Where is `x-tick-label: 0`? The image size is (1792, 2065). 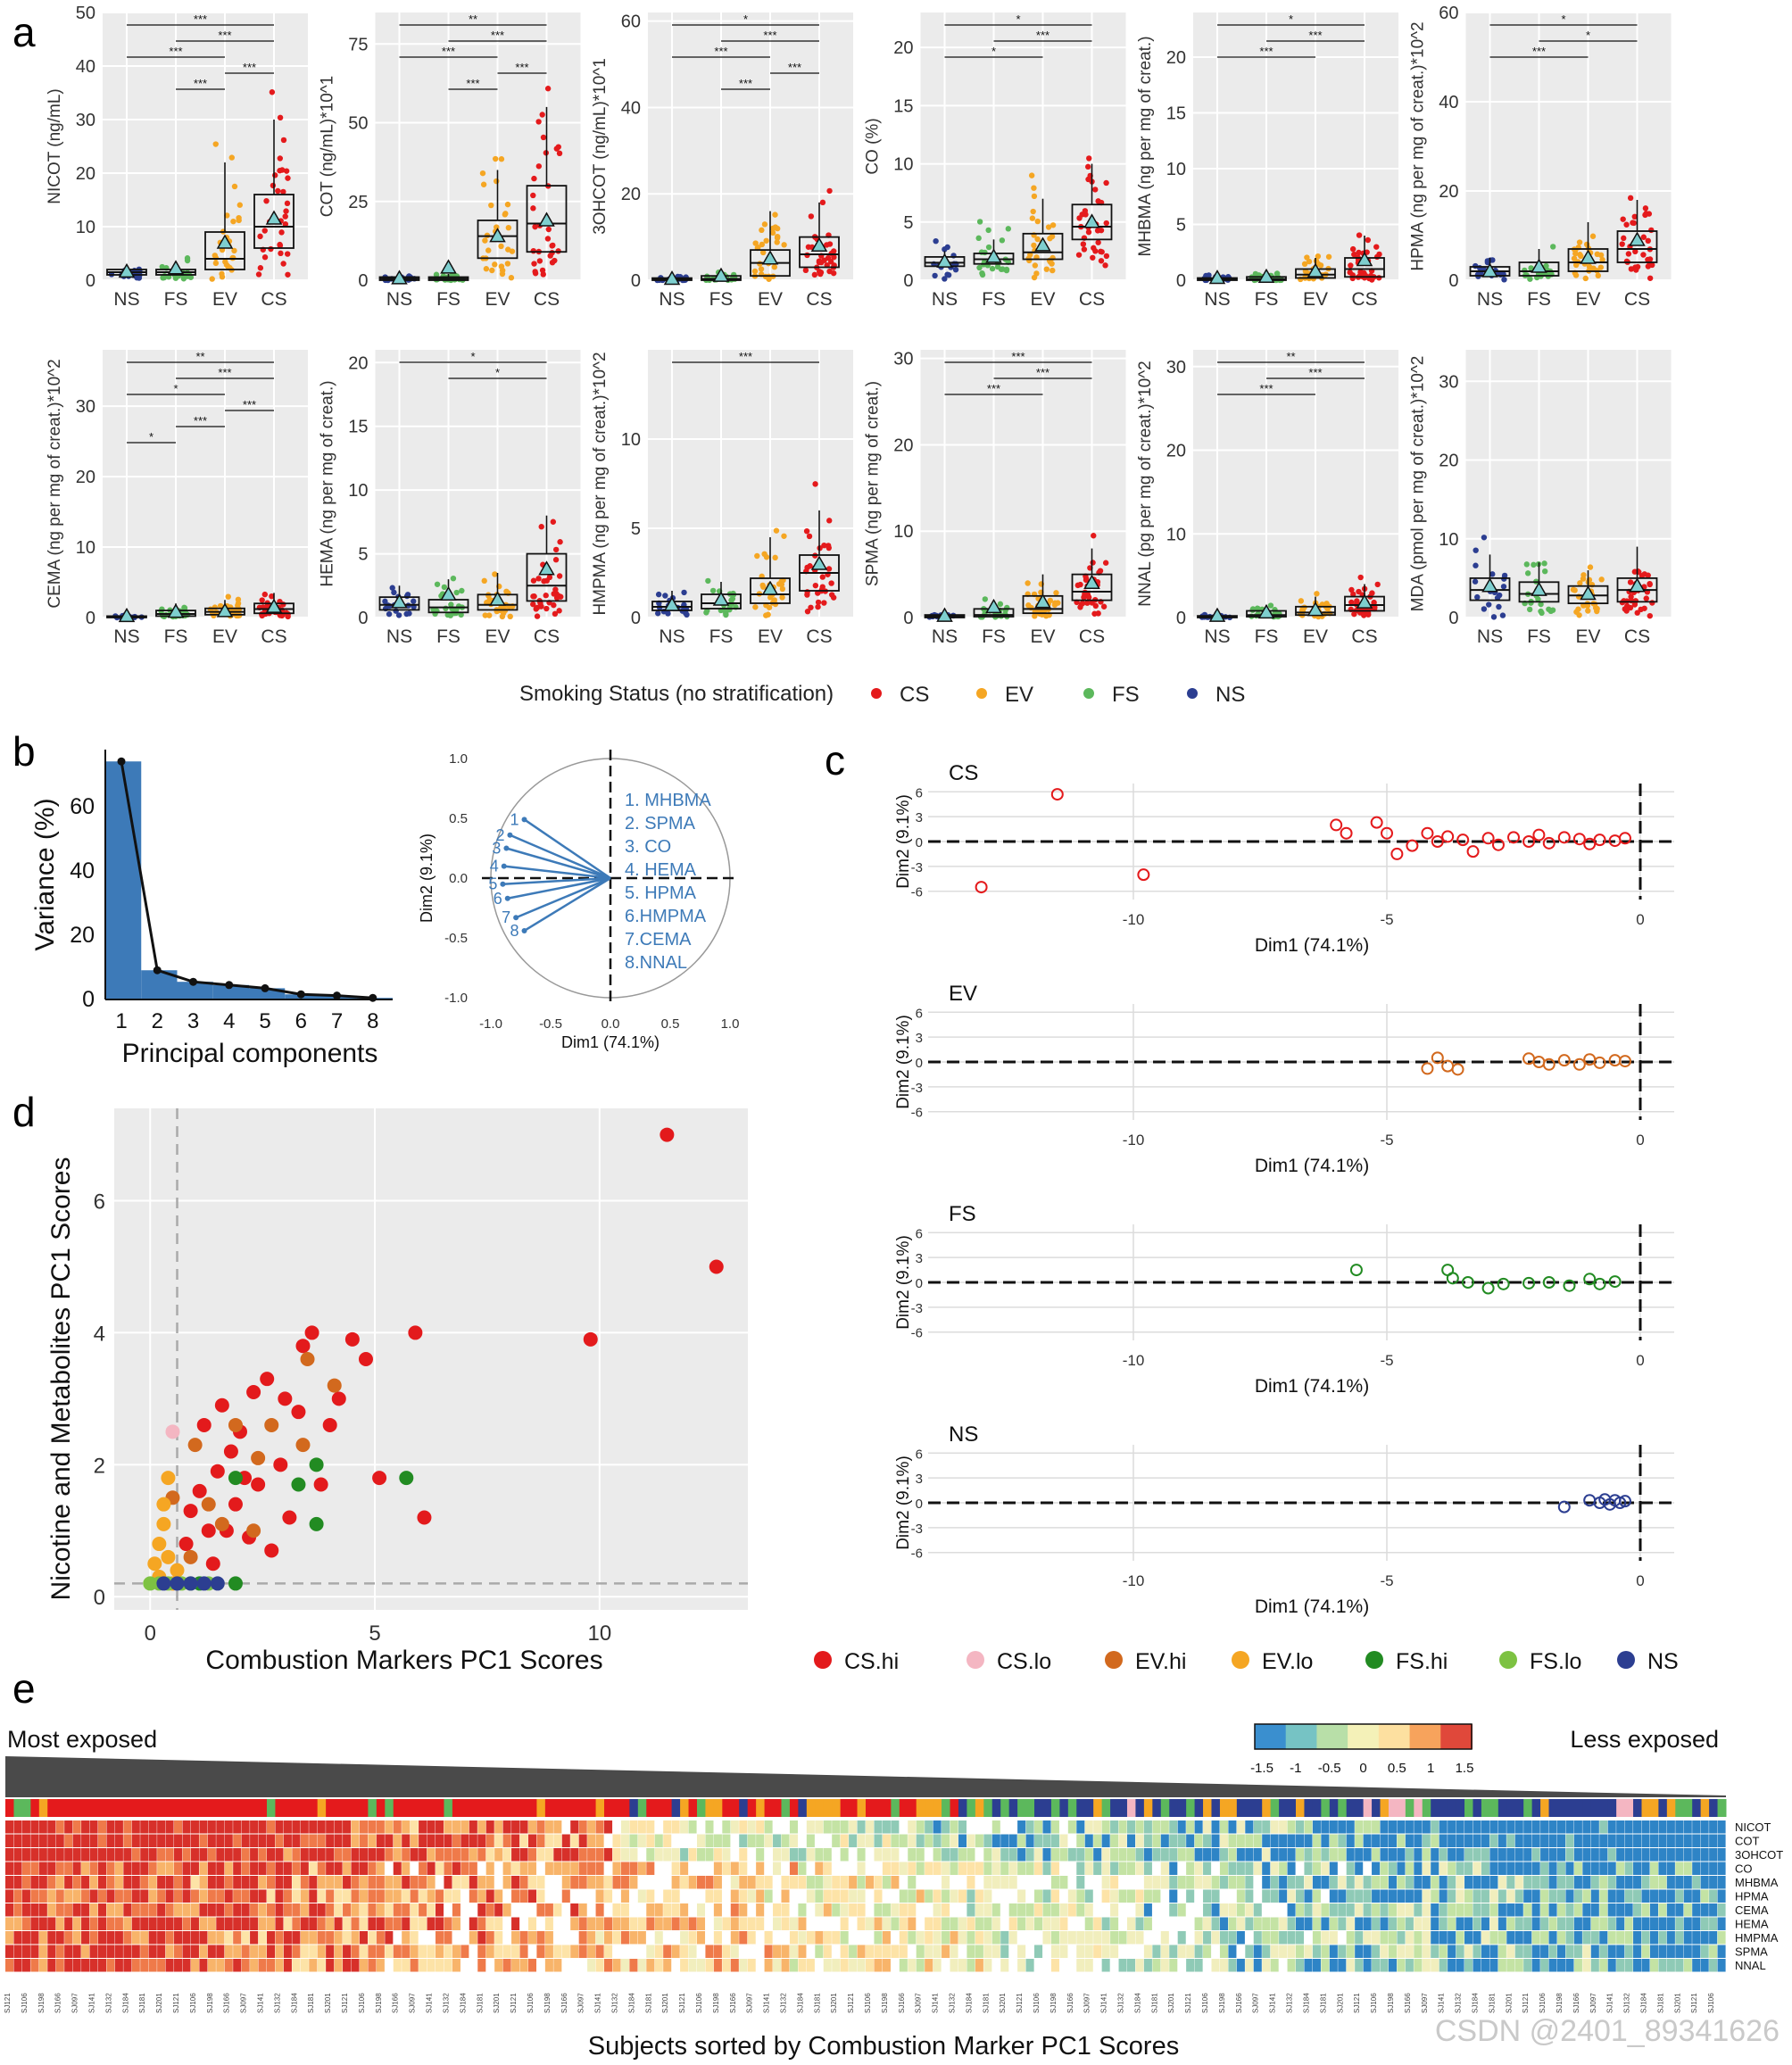 x-tick-label: 0 is located at coordinates (1640, 919).